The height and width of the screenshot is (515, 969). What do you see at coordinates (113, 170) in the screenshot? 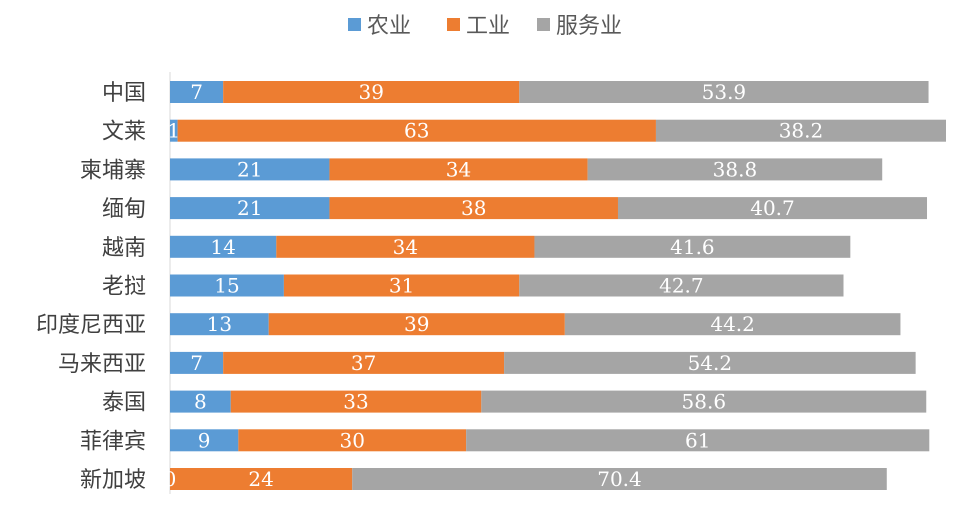
I see `category-label-2: 柬埔寨` at bounding box center [113, 170].